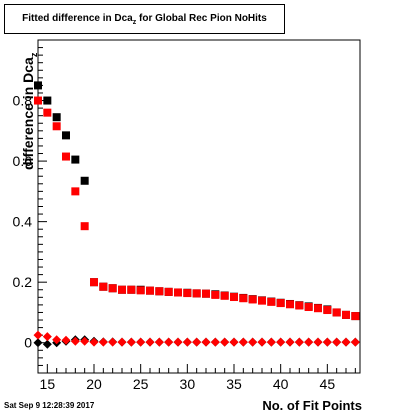 This screenshot has width=400, height=414. What do you see at coordinates (201, 18) in the screenshot?
I see `chart-title-rest: for Global Rec Pion NoHits` at bounding box center [201, 18].